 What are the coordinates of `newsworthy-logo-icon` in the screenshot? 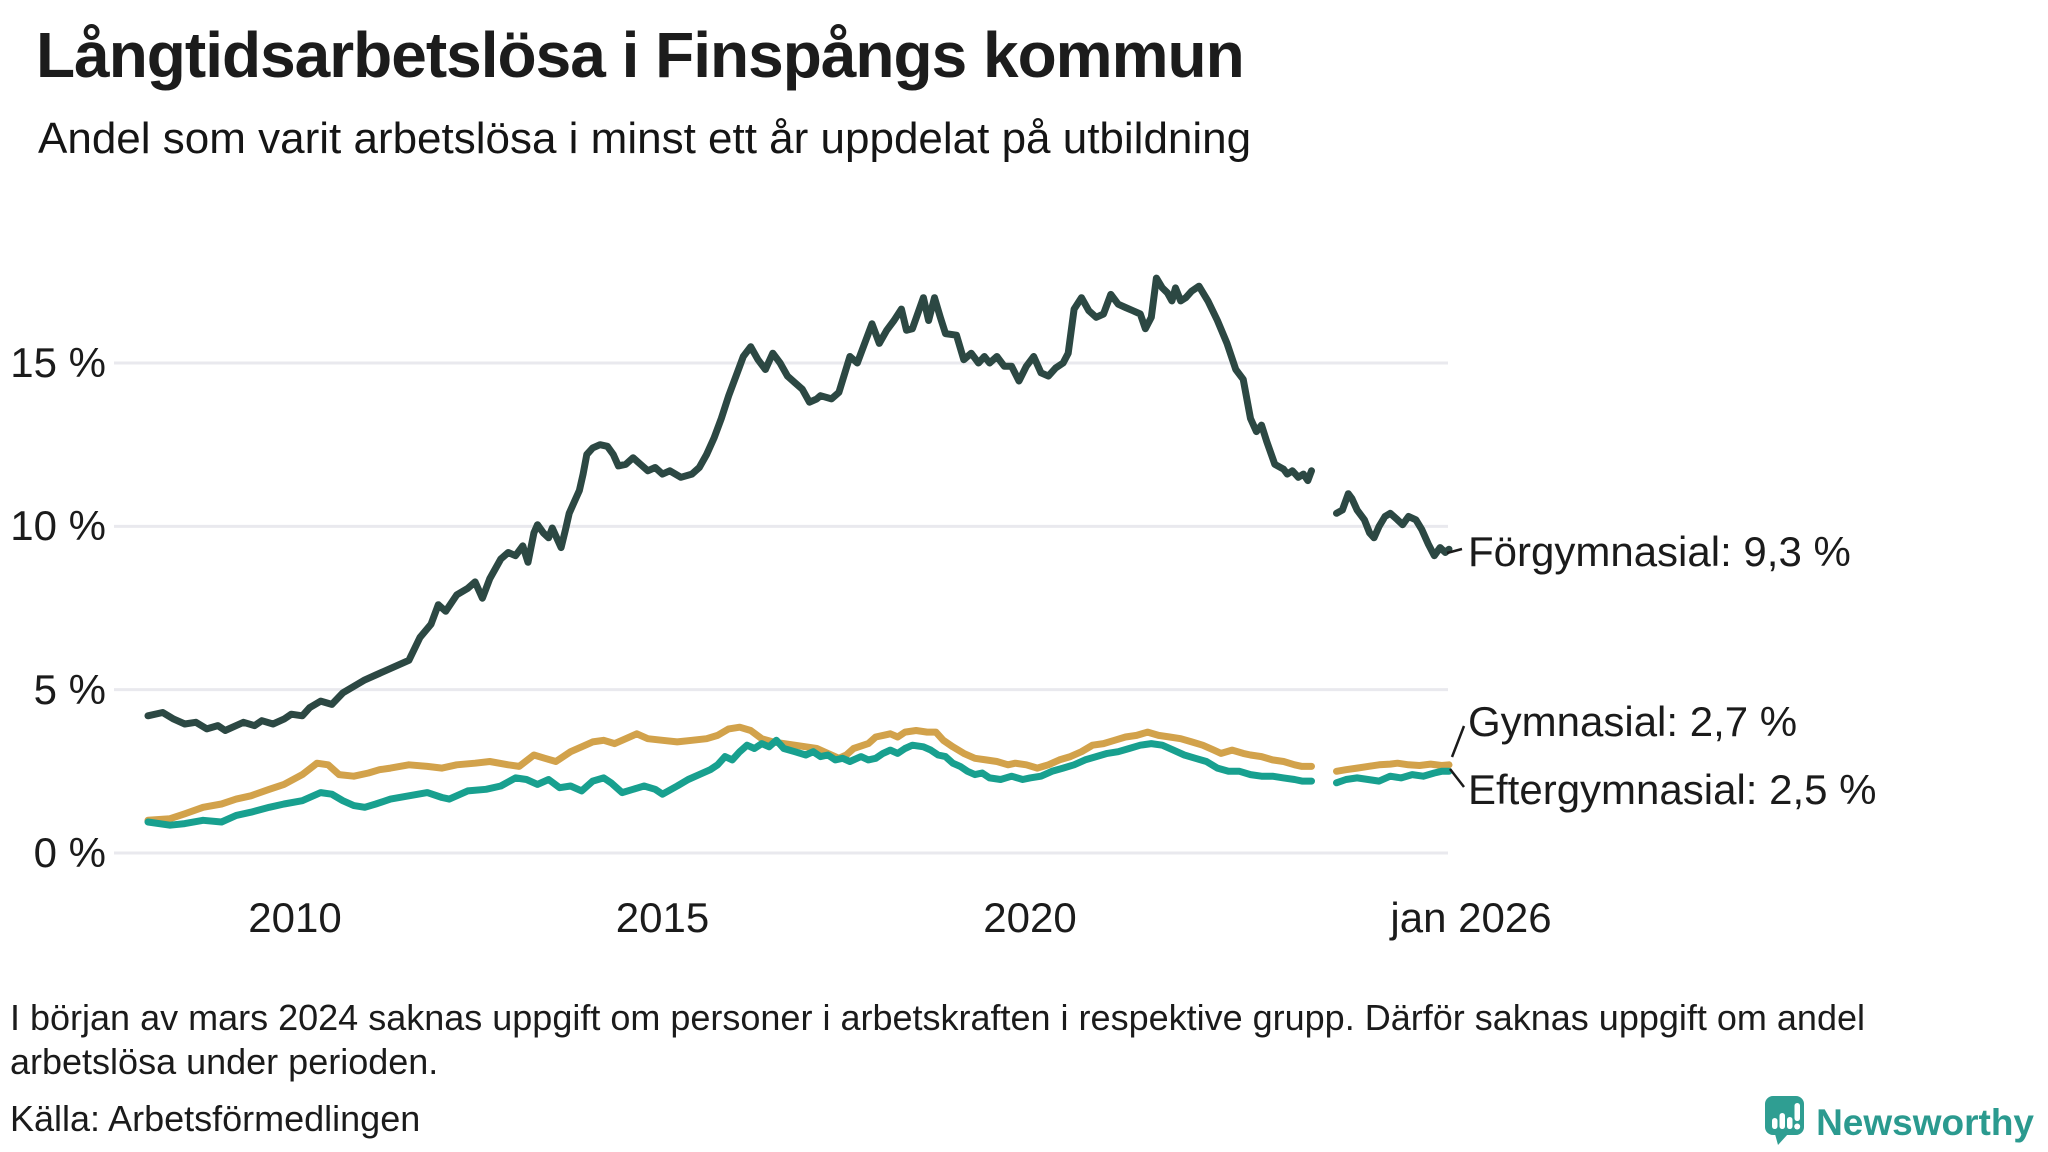 It's located at (1785, 1122).